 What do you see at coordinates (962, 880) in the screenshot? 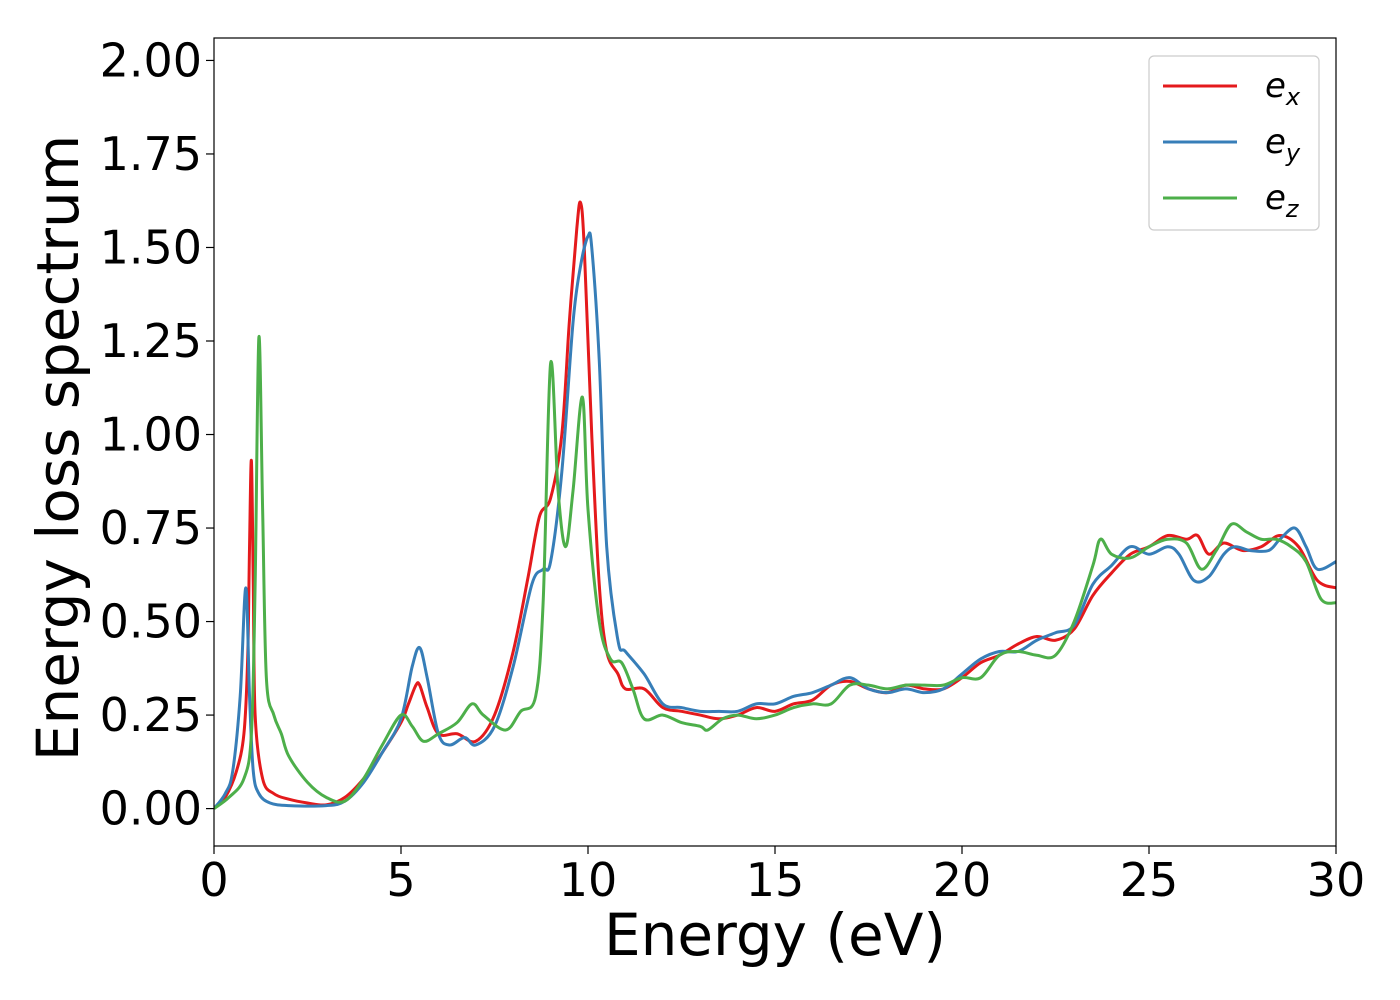
I see `x-tick-label: 20` at bounding box center [962, 880].